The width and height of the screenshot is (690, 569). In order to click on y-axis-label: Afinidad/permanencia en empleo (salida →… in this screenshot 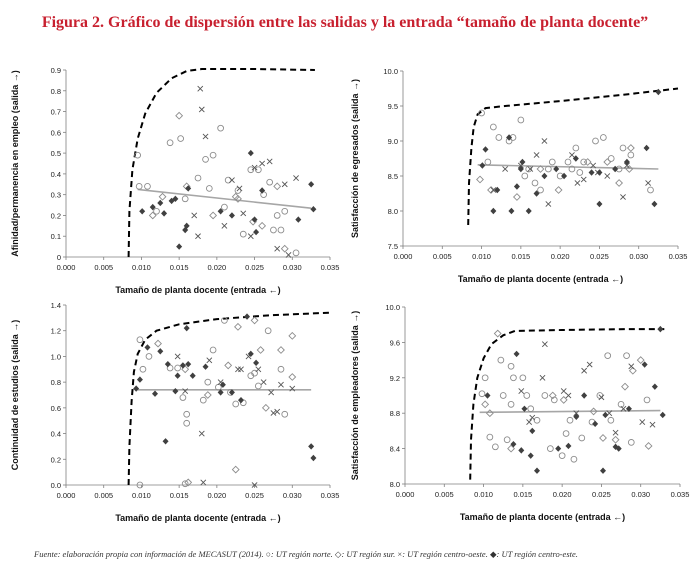, I will do `click(15, 163)`.